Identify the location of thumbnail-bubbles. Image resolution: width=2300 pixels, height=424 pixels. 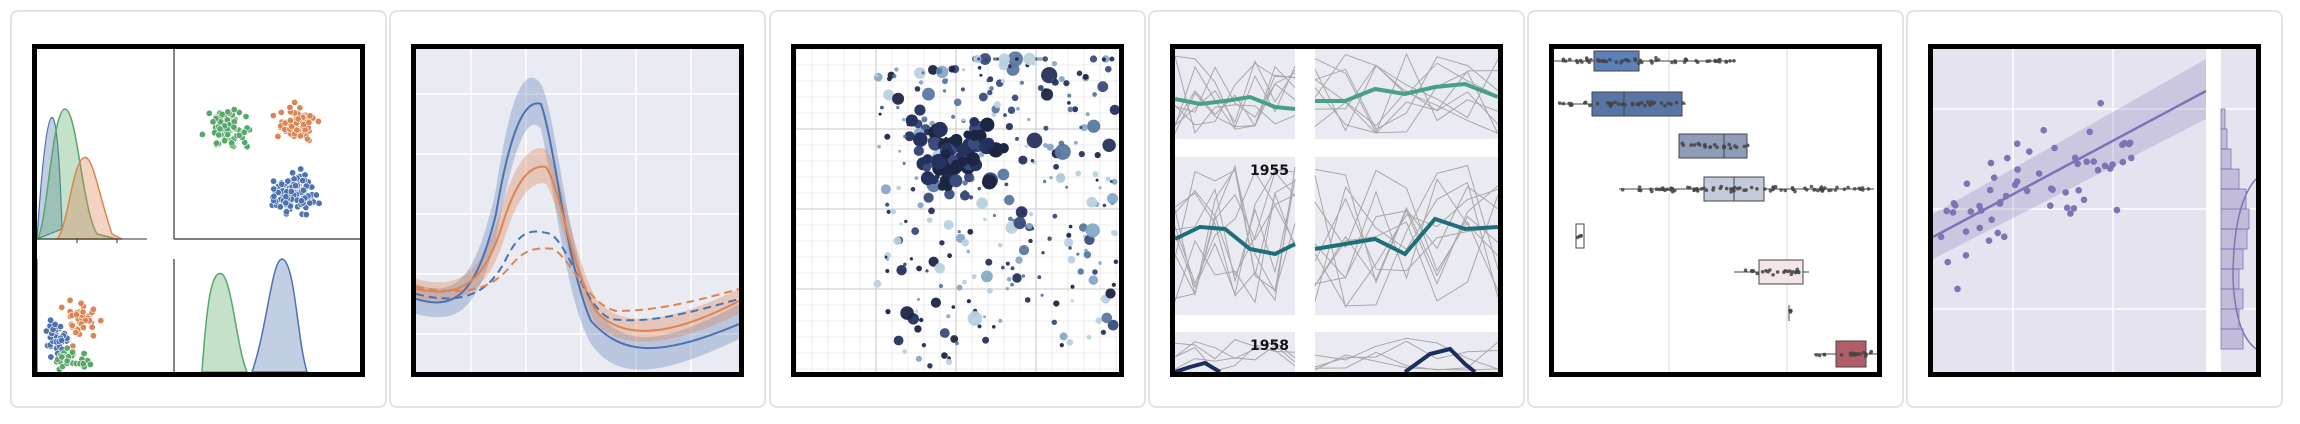
(957, 210).